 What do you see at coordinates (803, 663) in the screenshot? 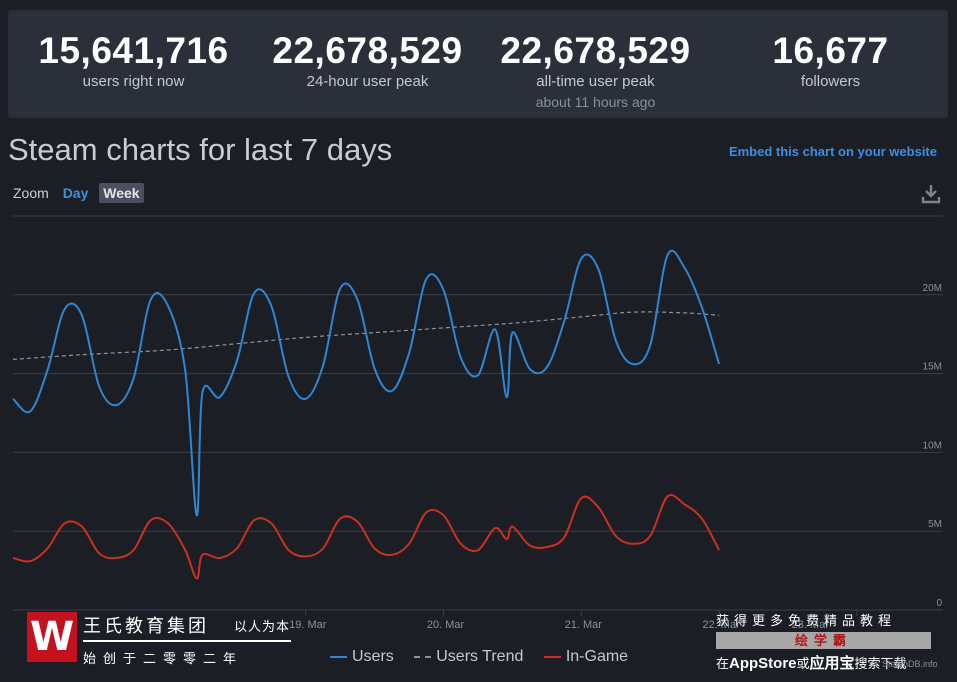
I see `promo-part-c: 或` at bounding box center [803, 663].